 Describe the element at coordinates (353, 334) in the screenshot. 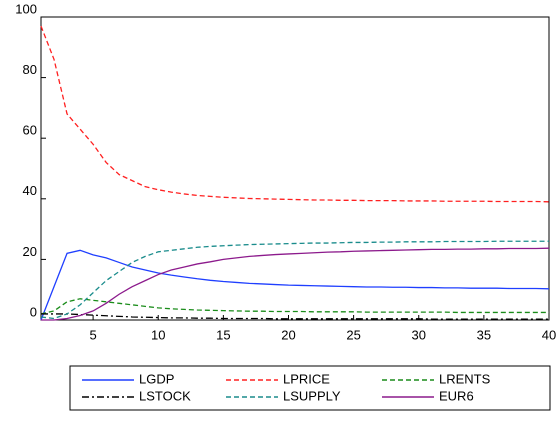

I see `x-tick-label: 25` at that location.